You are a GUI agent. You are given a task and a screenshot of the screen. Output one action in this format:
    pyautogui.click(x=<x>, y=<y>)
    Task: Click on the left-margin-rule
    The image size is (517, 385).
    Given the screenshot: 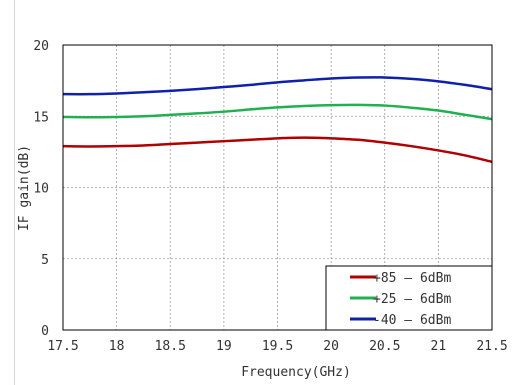 What is the action you would take?
    pyautogui.click(x=14, y=192)
    